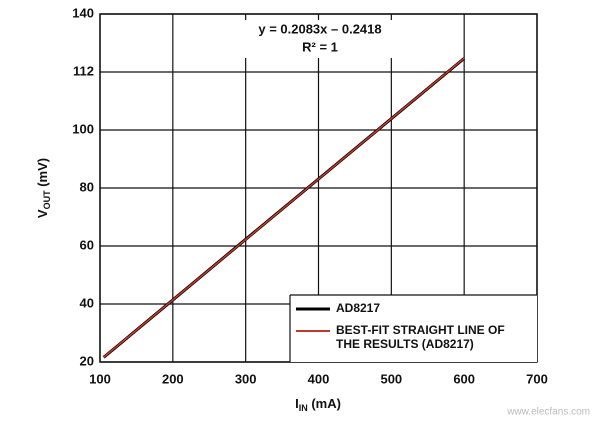  I want to click on legend-entry: AD8217, so click(358, 308).